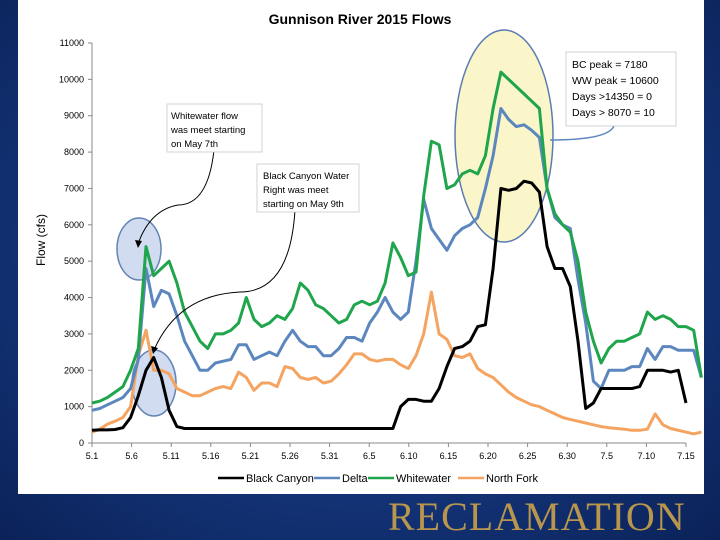 The height and width of the screenshot is (540, 720). I want to click on x-tick-label: 6.25, so click(528, 456).